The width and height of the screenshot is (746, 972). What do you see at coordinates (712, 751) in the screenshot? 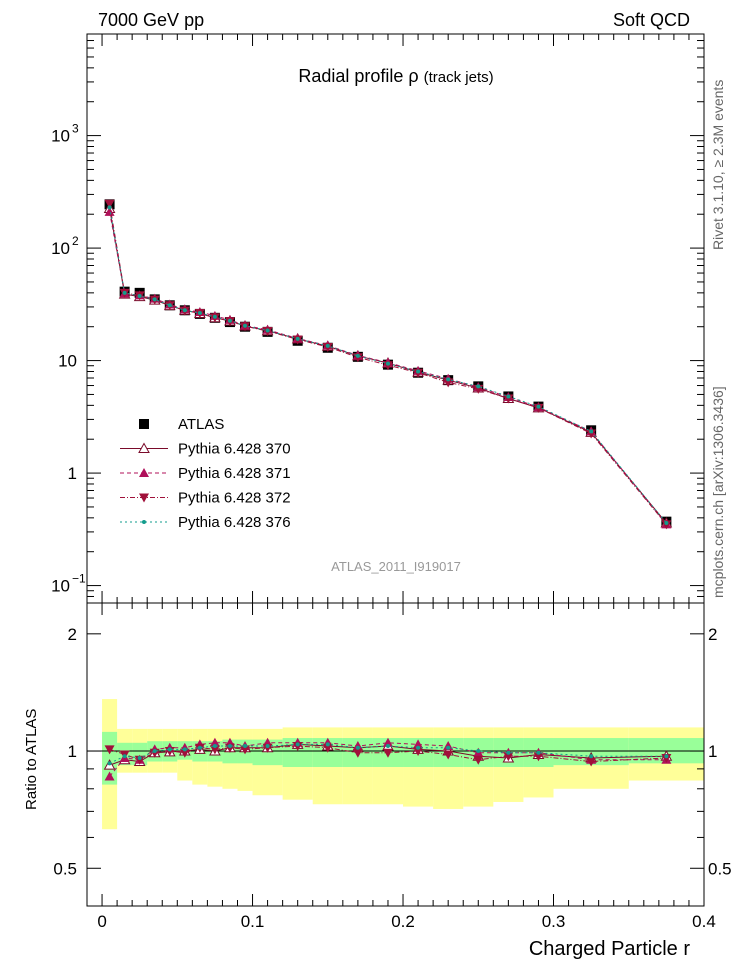
I see `ratio-y-tick-label-right: 1` at bounding box center [712, 751].